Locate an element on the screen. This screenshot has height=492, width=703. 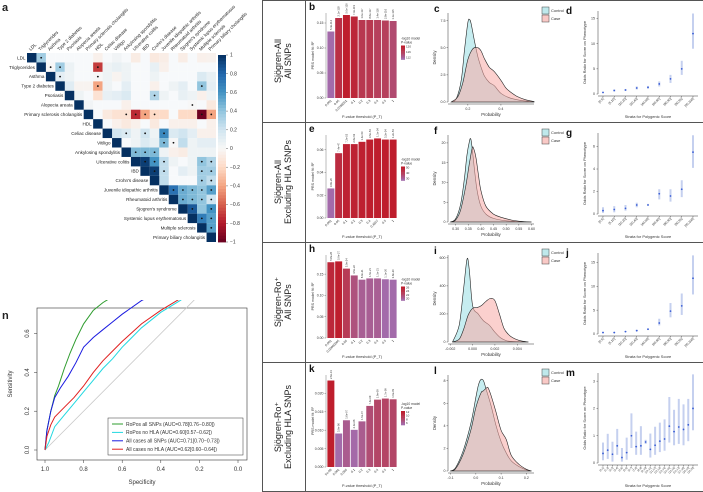
legend-entry: 120 is located at coordinates (408, 47).